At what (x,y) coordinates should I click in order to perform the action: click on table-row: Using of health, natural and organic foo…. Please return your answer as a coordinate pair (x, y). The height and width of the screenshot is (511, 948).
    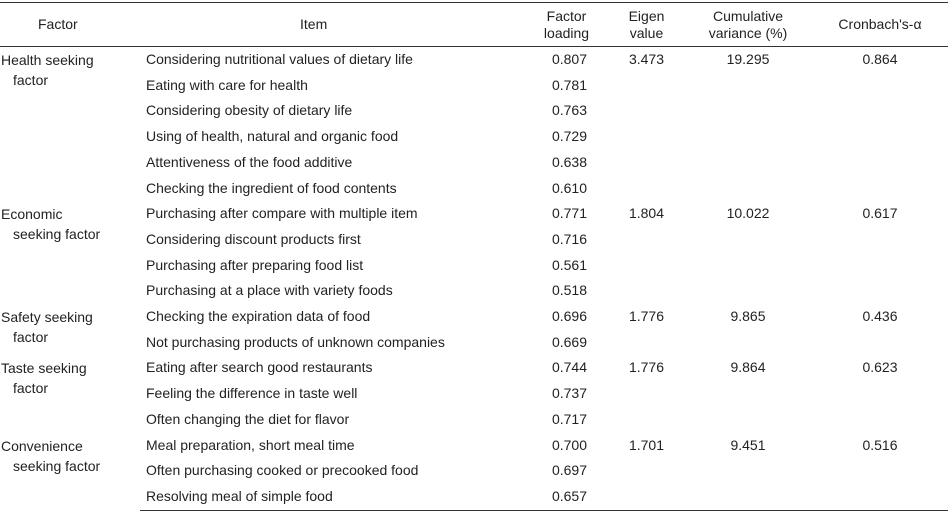
    Looking at the image, I should click on (474, 137).